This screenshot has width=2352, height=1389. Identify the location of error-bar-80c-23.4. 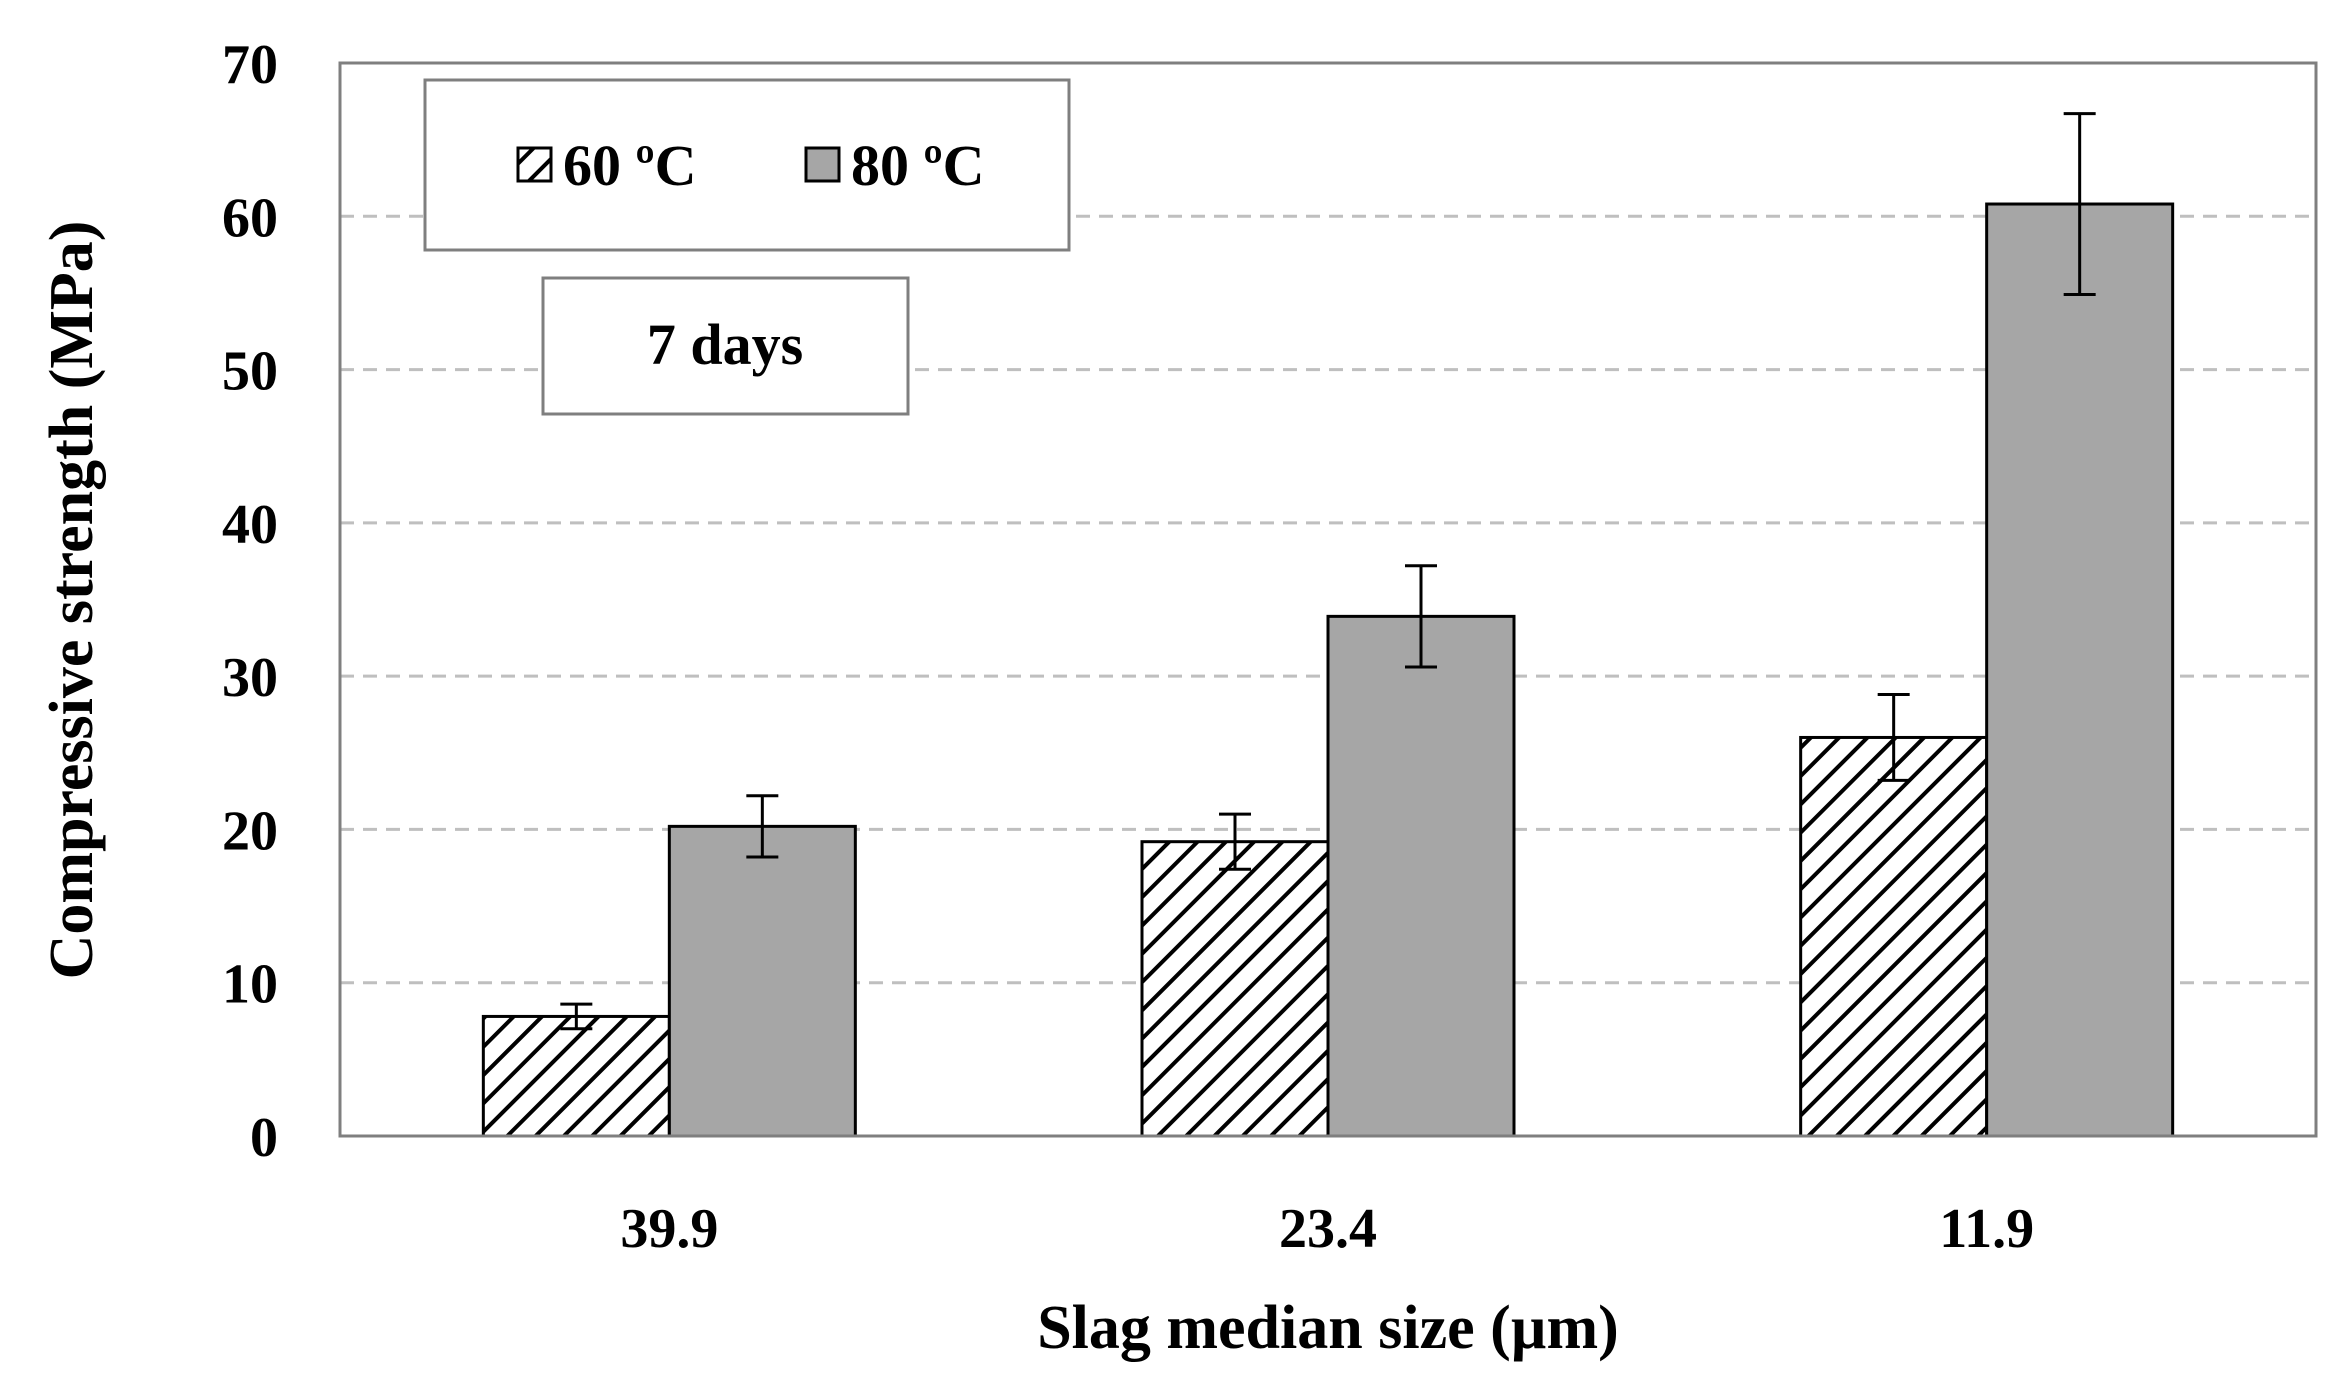
(1421, 616).